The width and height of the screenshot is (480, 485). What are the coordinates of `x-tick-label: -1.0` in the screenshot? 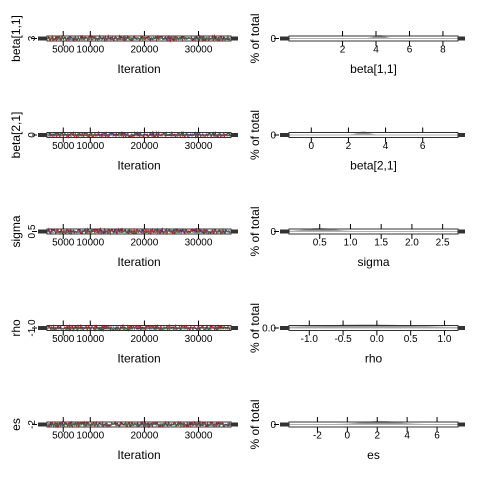 It's located at (310, 339).